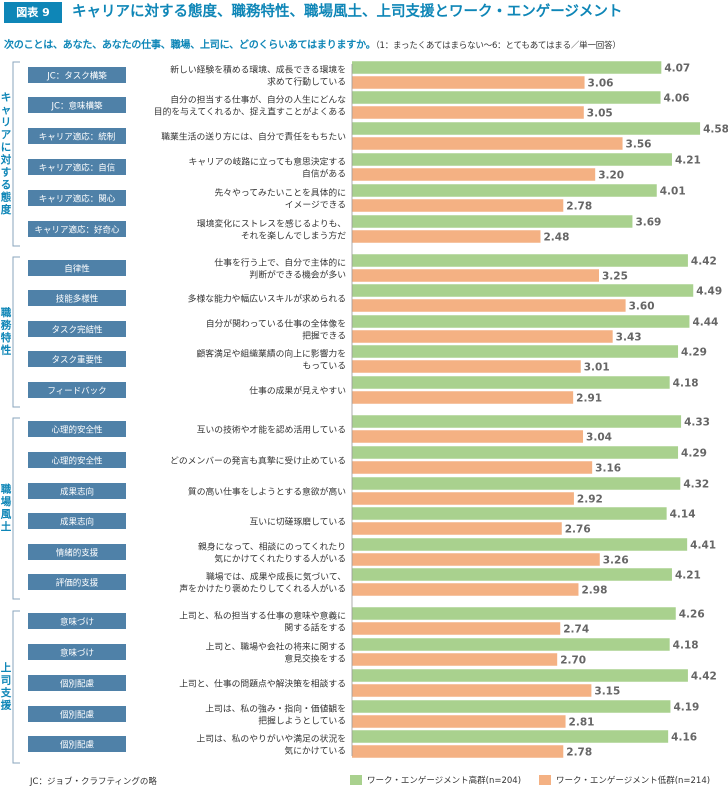 The image size is (728, 788). Describe the element at coordinates (677, 99) in the screenshot. I see `value-label-high: 4.06` at that location.